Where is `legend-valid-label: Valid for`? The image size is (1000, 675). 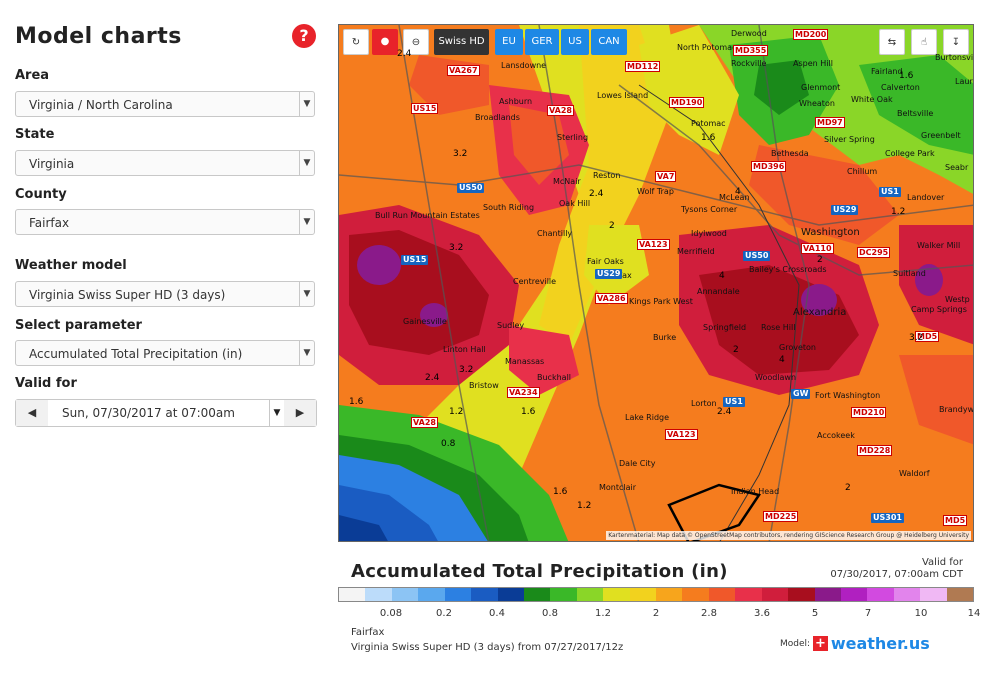
legend-valid-label: Valid for is located at coordinates (942, 562).